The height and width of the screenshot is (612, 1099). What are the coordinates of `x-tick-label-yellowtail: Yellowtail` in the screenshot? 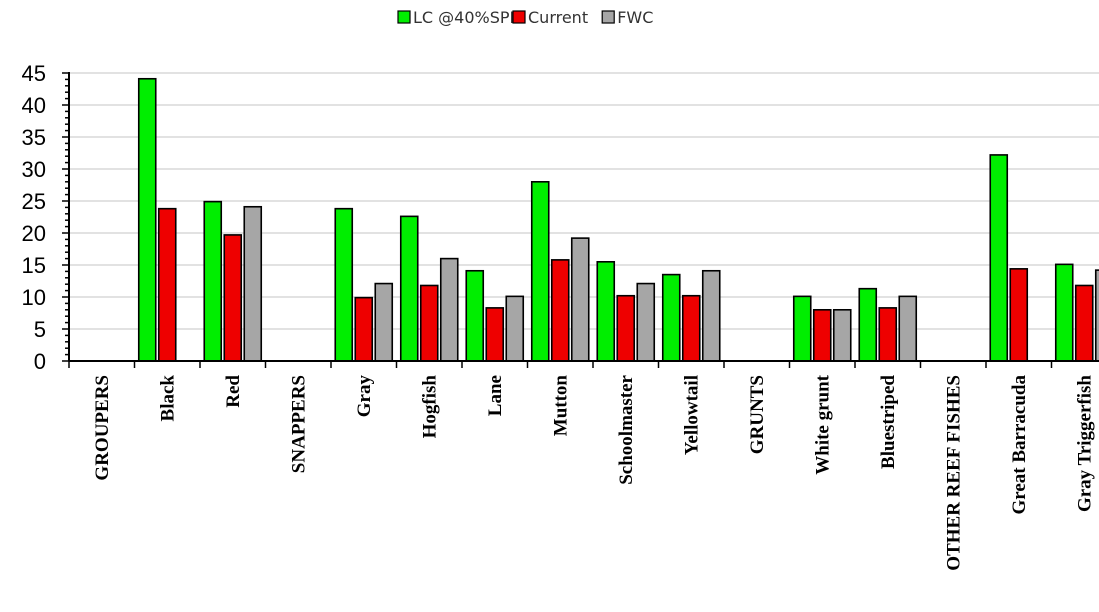 It's located at (691, 415).